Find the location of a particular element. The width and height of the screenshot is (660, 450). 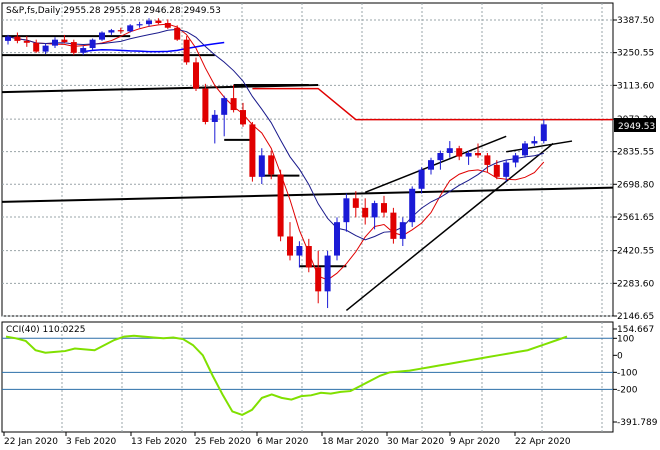

time-tick-label-4: 6 Mar 2020 is located at coordinates (283, 442).